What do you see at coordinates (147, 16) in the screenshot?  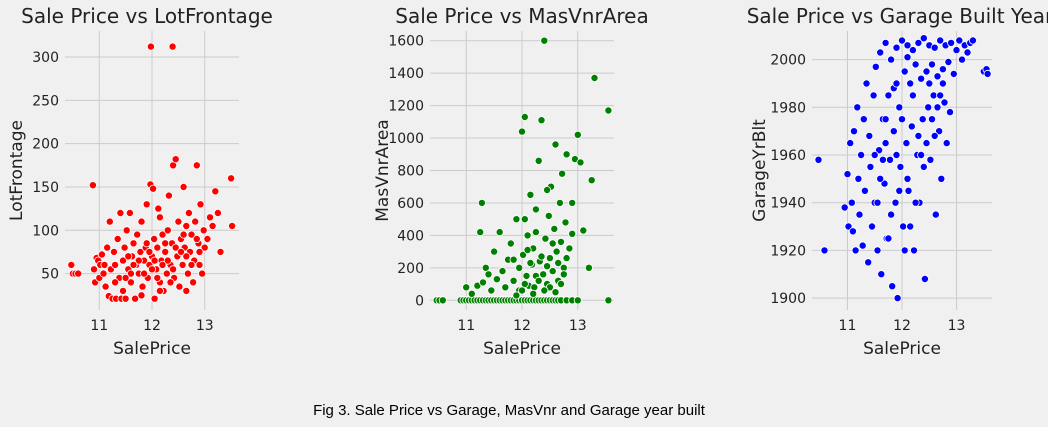 I see `chart-title: Sale Price vs LotFrontage` at bounding box center [147, 16].